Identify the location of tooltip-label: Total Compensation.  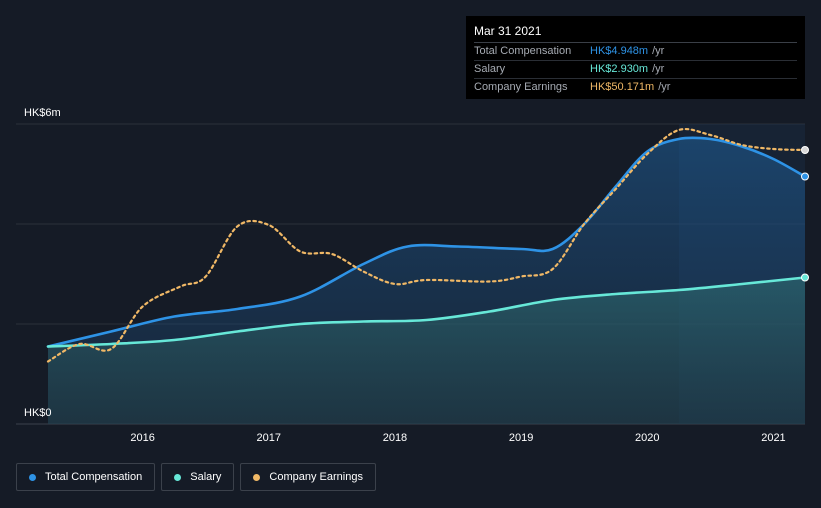
(523, 51).